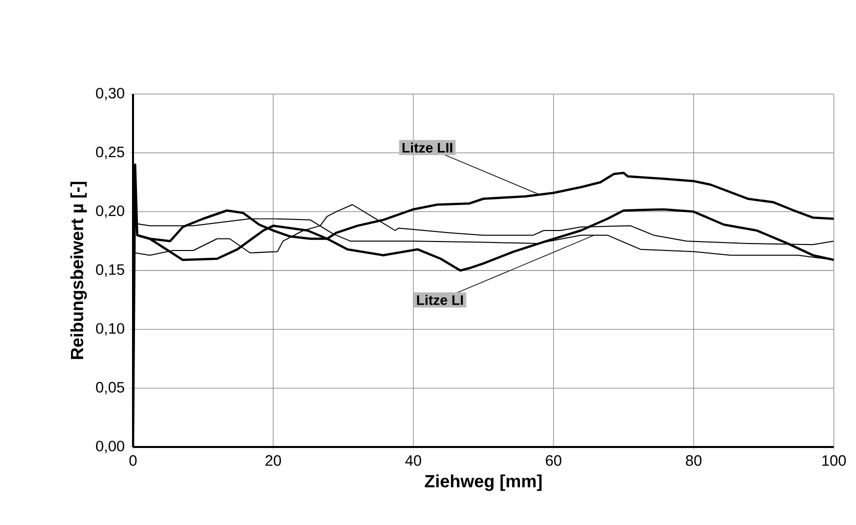  Describe the element at coordinates (110, 270) in the screenshot. I see `y-tick-label: 0,15` at that location.